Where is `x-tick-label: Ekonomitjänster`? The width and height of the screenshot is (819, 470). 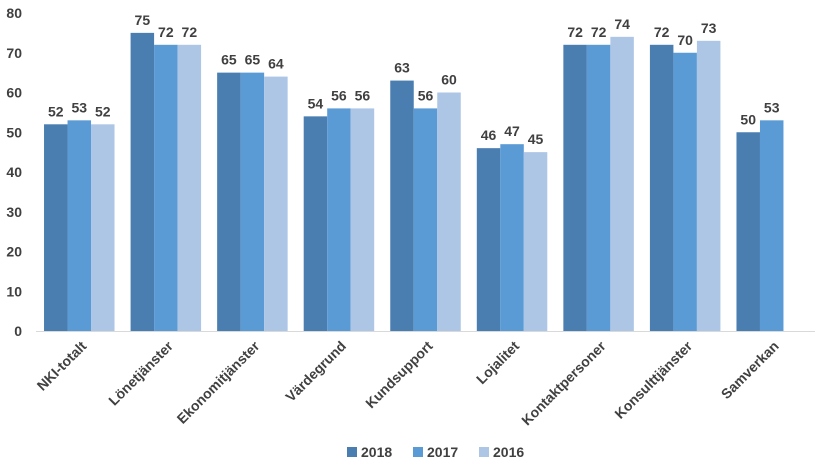 x-tick-label: Ekonomitjänster is located at coordinates (218, 381).